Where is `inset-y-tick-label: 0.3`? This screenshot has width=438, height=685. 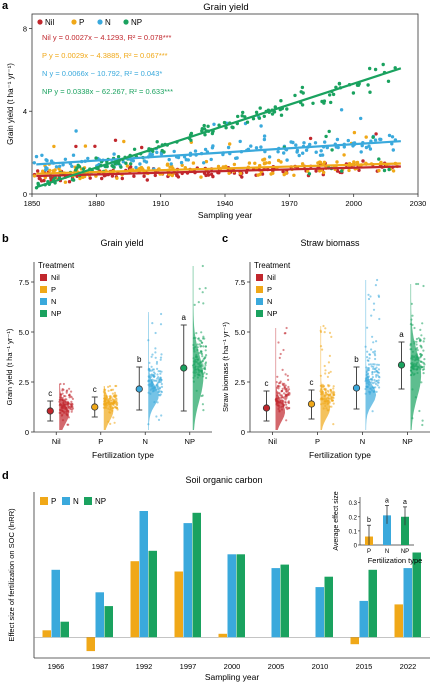 inset-y-tick-label: 0.3 is located at coordinates (353, 504).